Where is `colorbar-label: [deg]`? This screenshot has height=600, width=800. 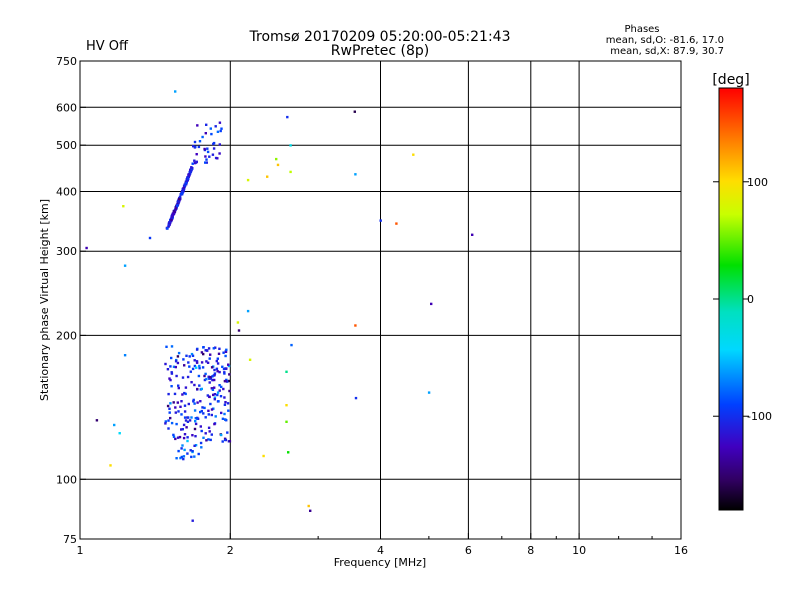 colorbar-label: [deg] is located at coordinates (730, 80).